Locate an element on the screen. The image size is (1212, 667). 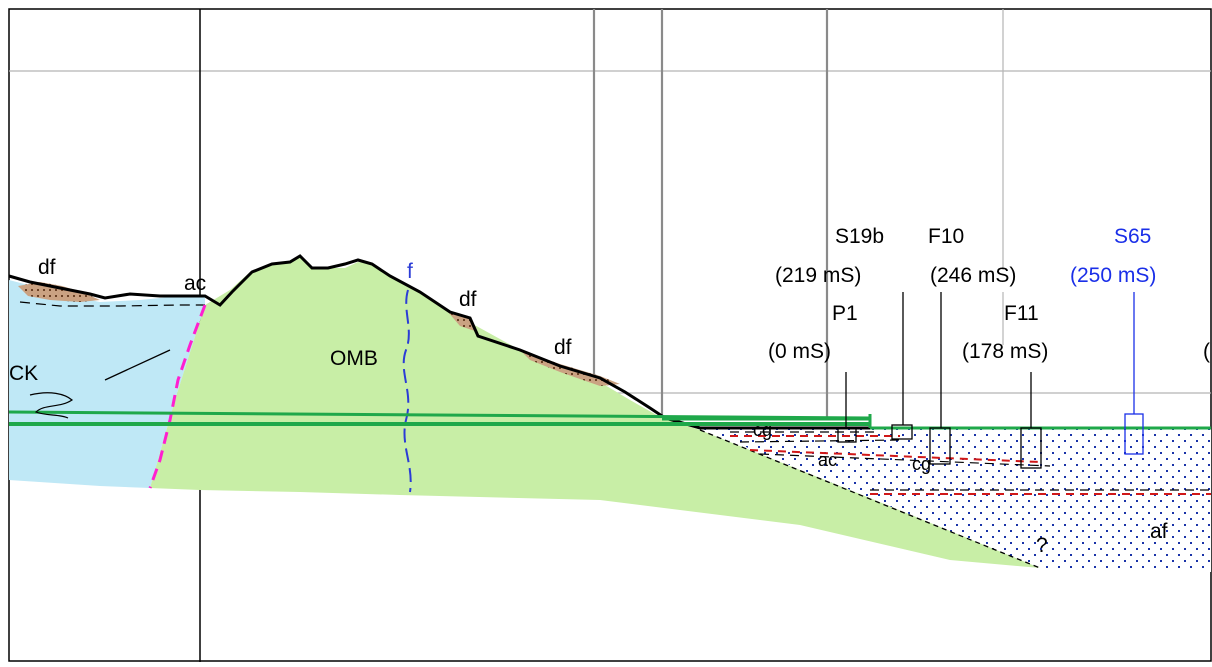
borehole-s65-value: (250 mS) is located at coordinates (1113, 275).